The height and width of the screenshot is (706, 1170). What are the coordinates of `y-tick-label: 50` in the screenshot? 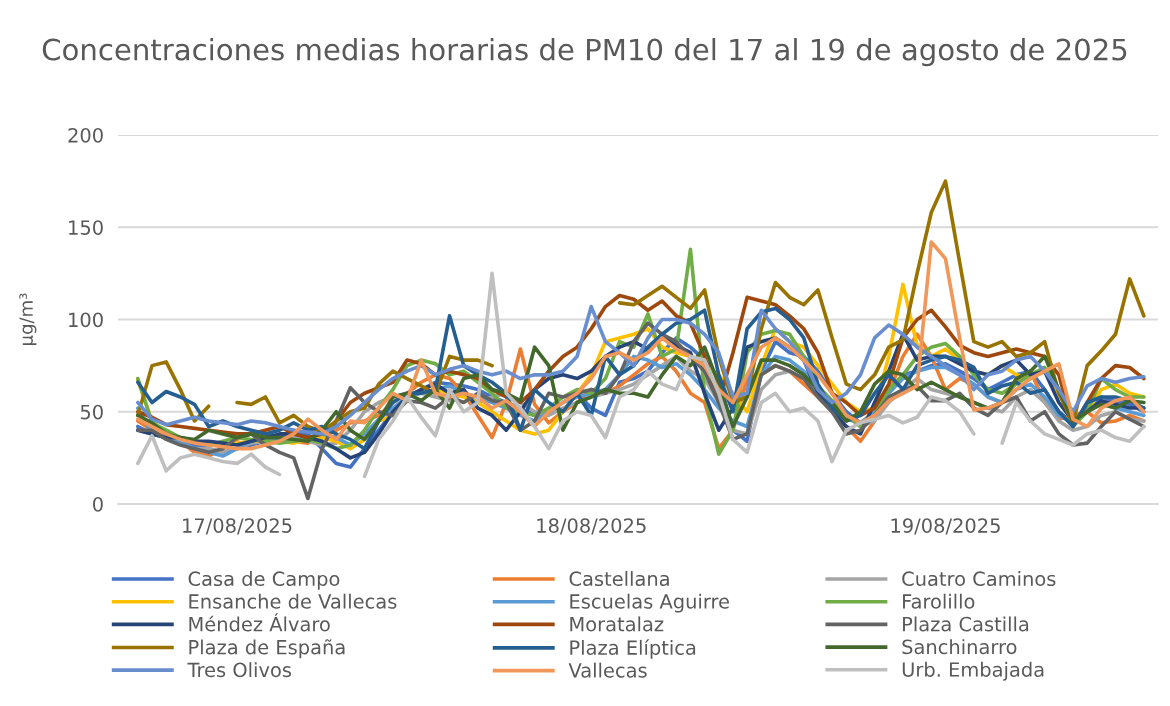 It's located at (91, 412).